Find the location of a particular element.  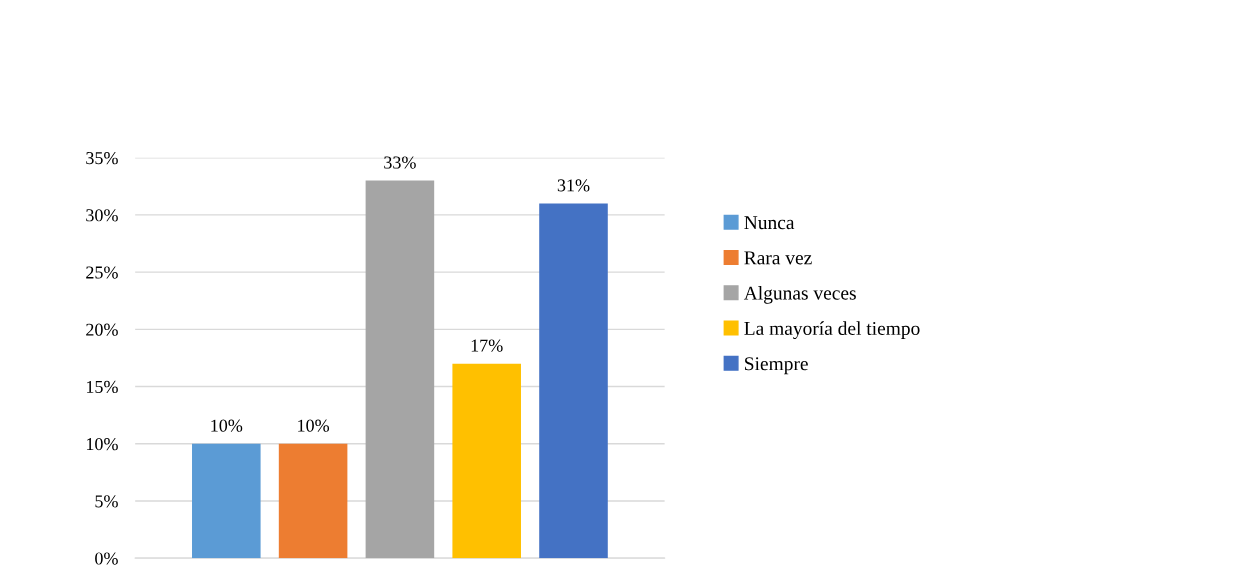

y-tick-label: 5% is located at coordinates (106, 501).